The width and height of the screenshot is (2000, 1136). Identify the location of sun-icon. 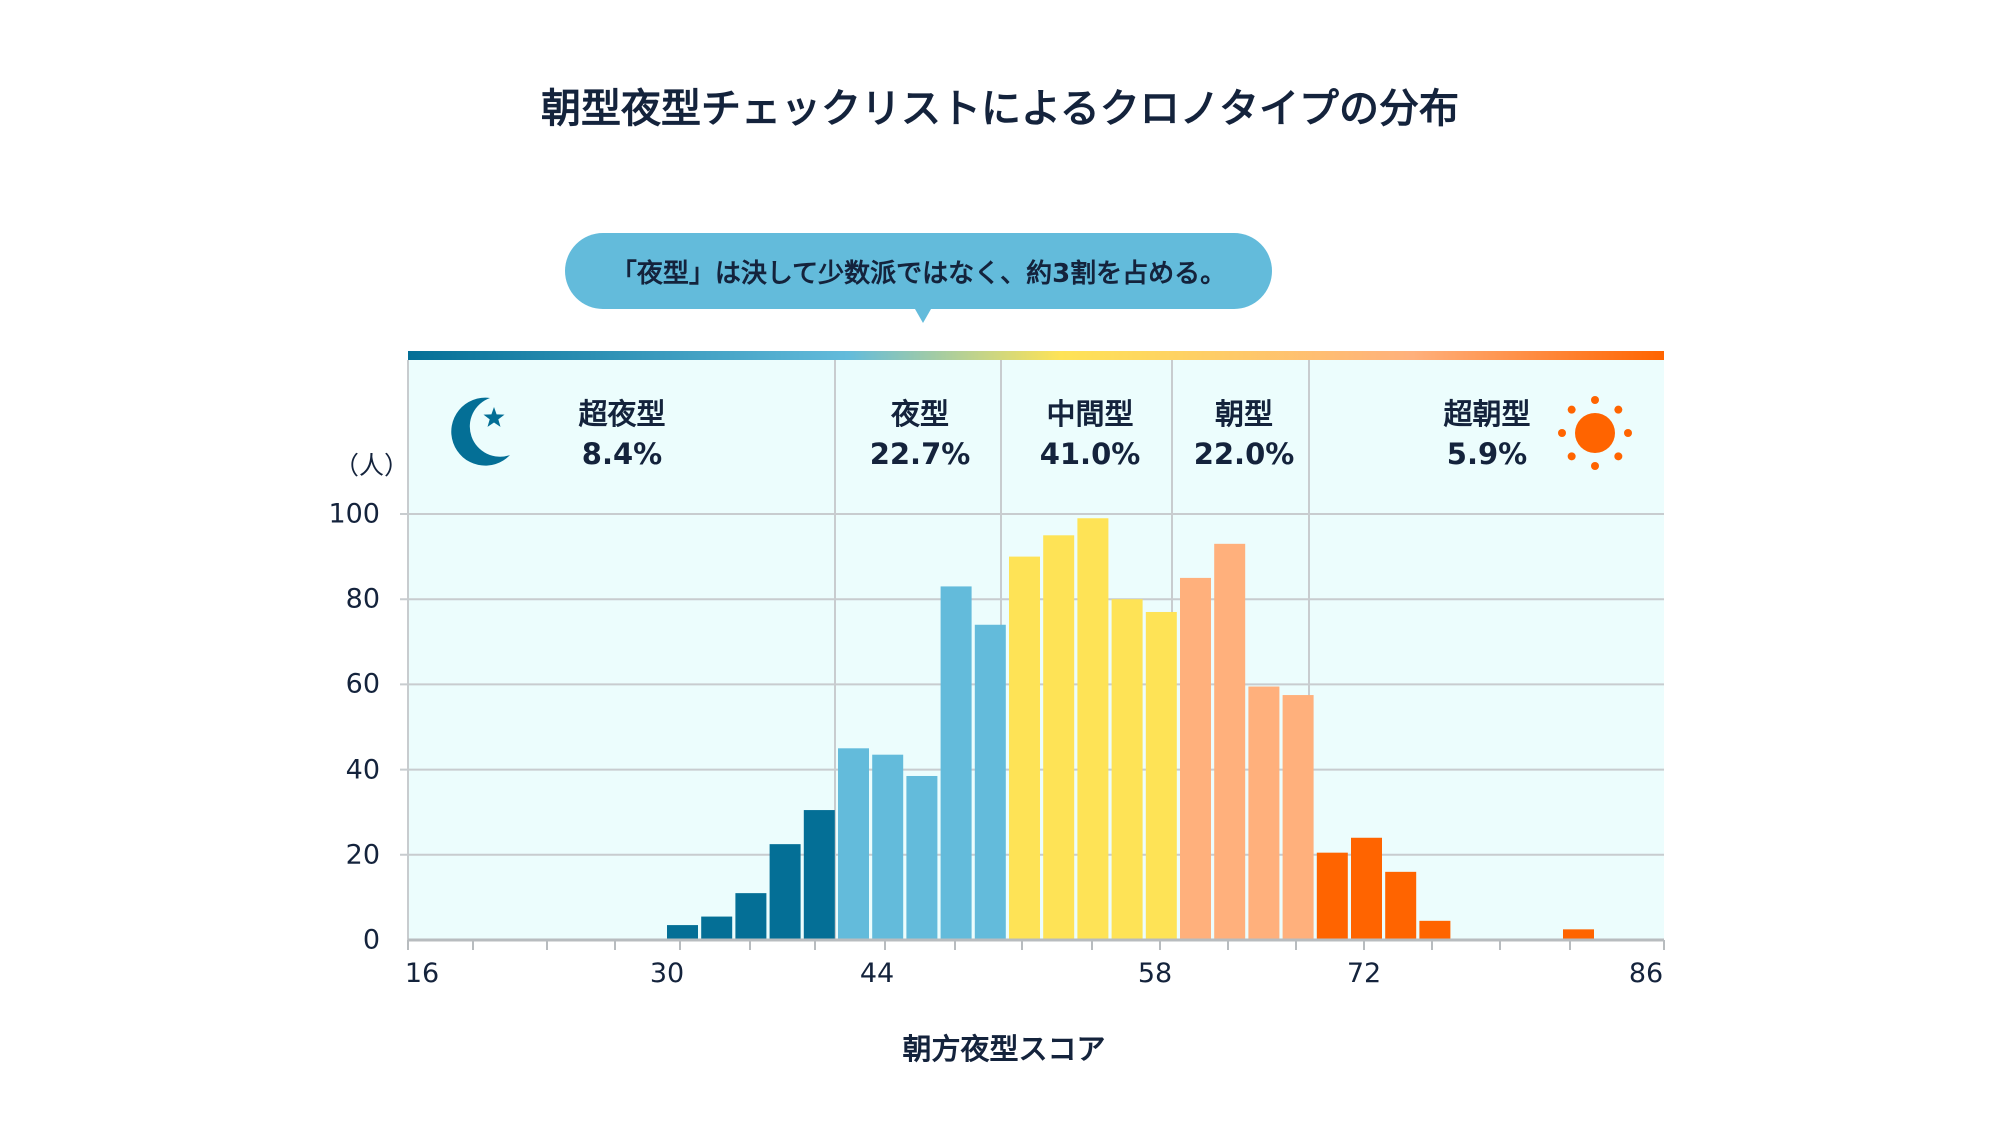
(1595, 433).